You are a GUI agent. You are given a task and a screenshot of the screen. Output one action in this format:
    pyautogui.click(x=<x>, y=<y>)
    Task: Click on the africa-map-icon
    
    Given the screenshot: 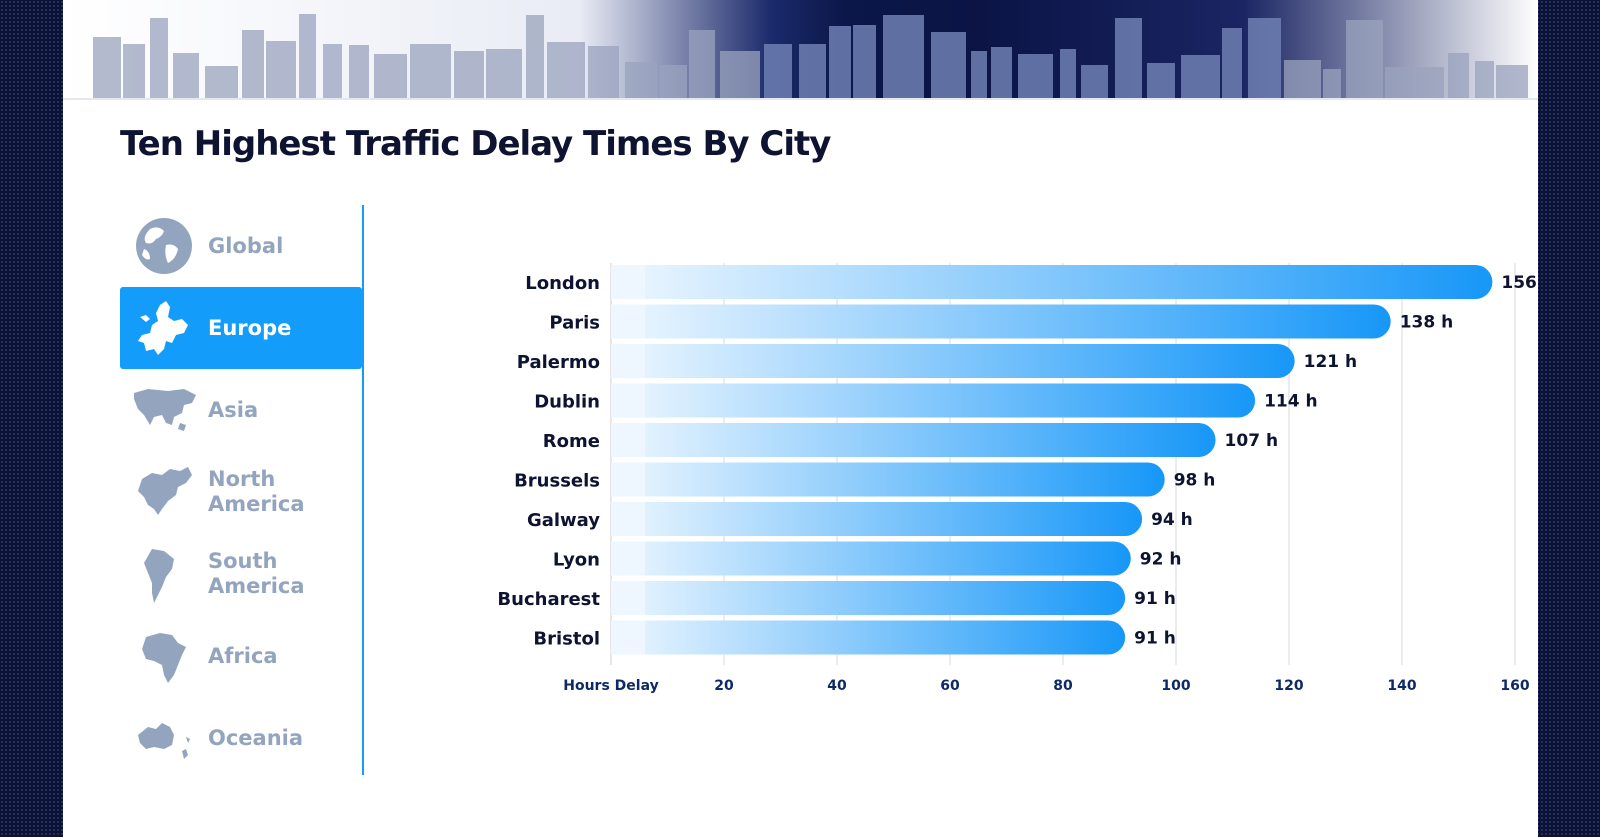 What is the action you would take?
    pyautogui.click(x=164, y=658)
    